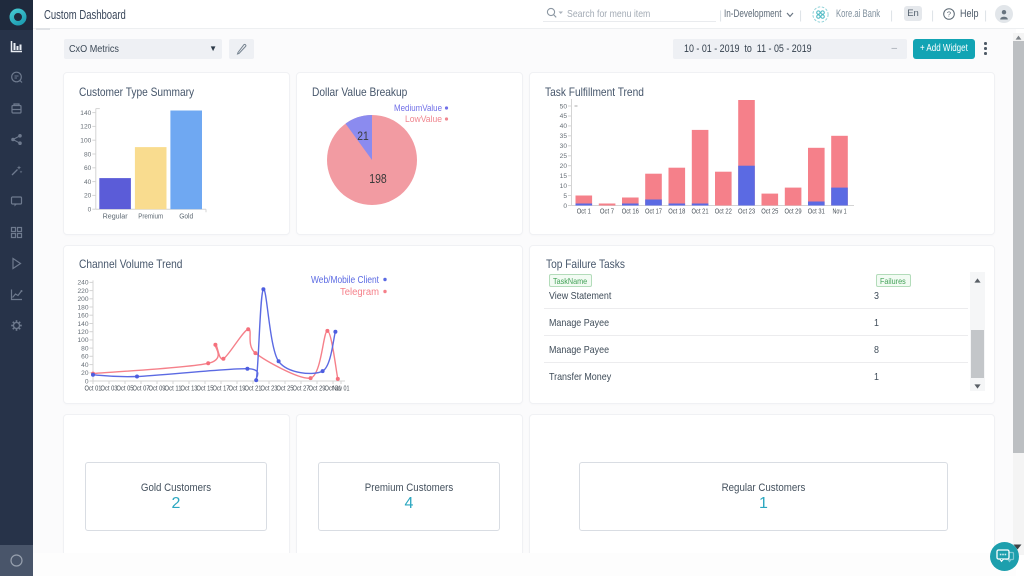  What do you see at coordinates (150, 216) in the screenshot?
I see `svg-text: Premium` at bounding box center [150, 216].